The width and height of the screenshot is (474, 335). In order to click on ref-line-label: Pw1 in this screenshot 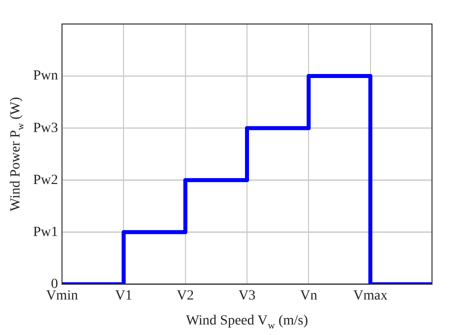, I will do `click(45, 232)`.